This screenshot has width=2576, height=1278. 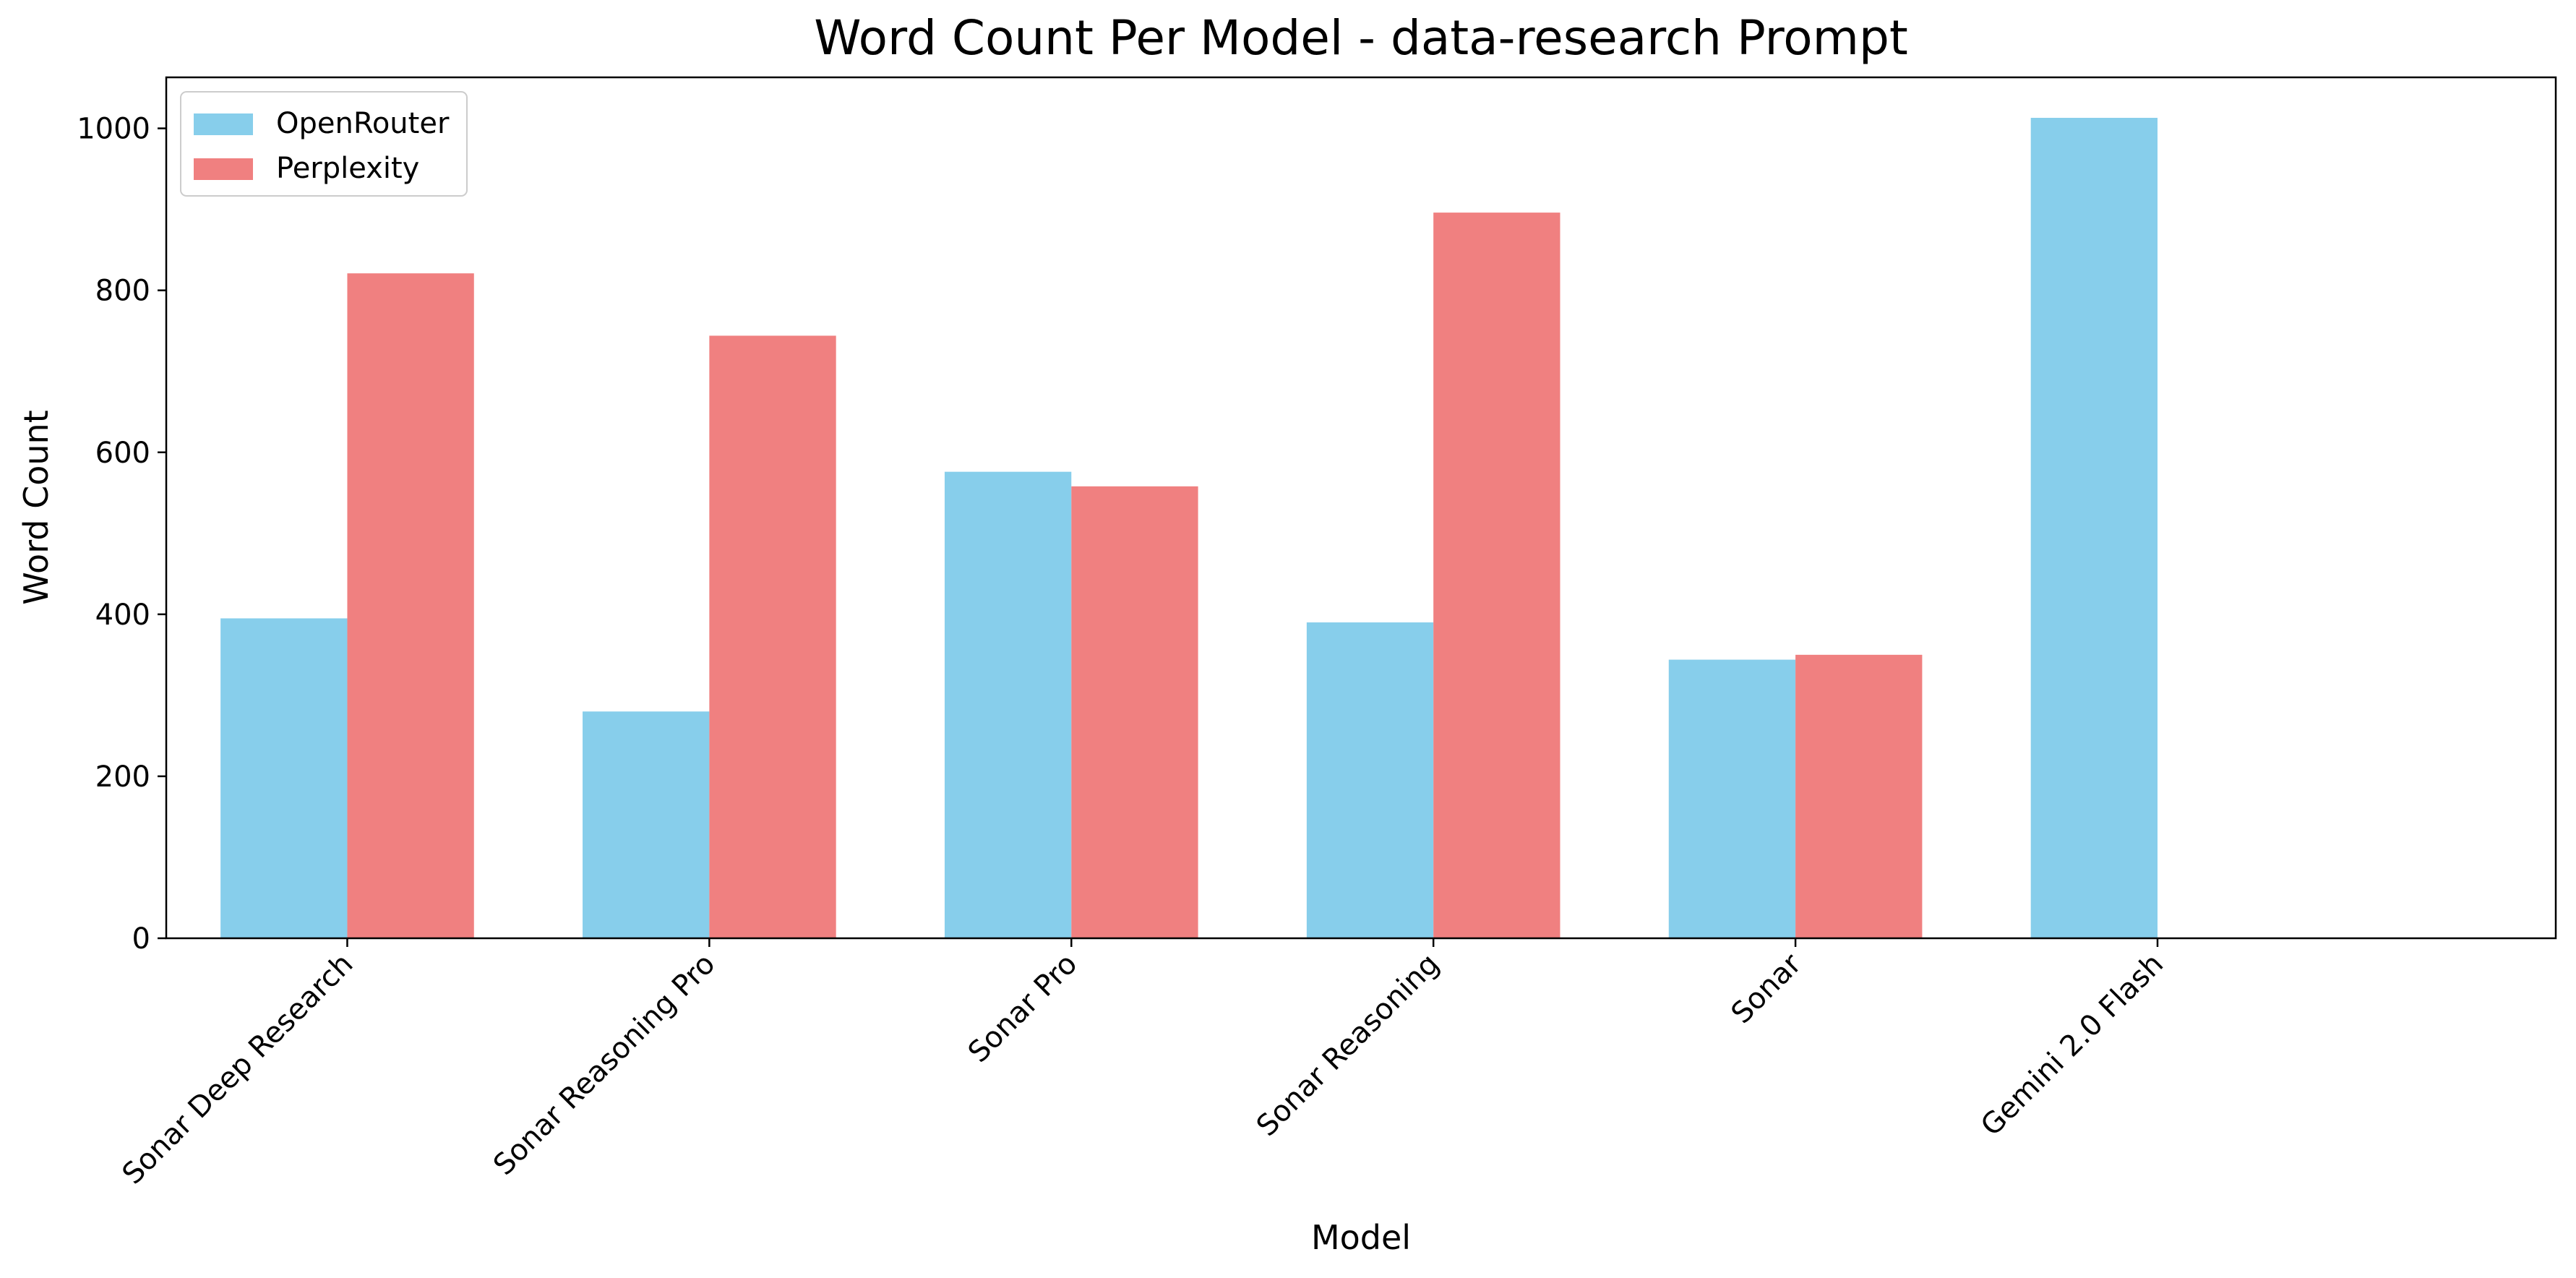 What do you see at coordinates (224, 124) in the screenshot?
I see `legend-swatch-openrouter` at bounding box center [224, 124].